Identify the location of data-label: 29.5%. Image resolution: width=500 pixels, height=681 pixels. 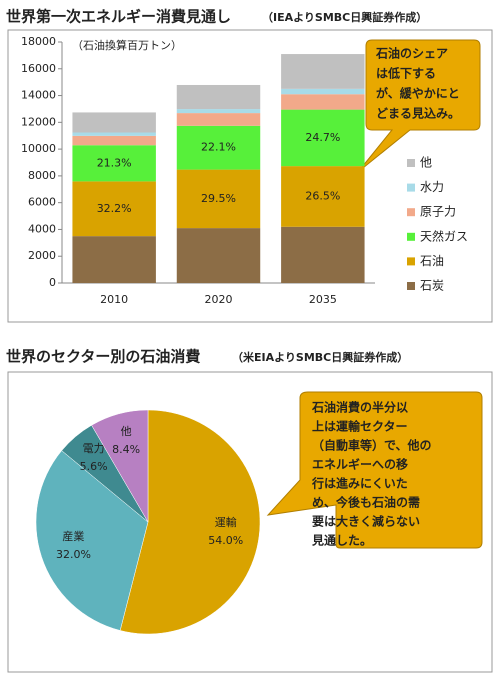
(218, 198).